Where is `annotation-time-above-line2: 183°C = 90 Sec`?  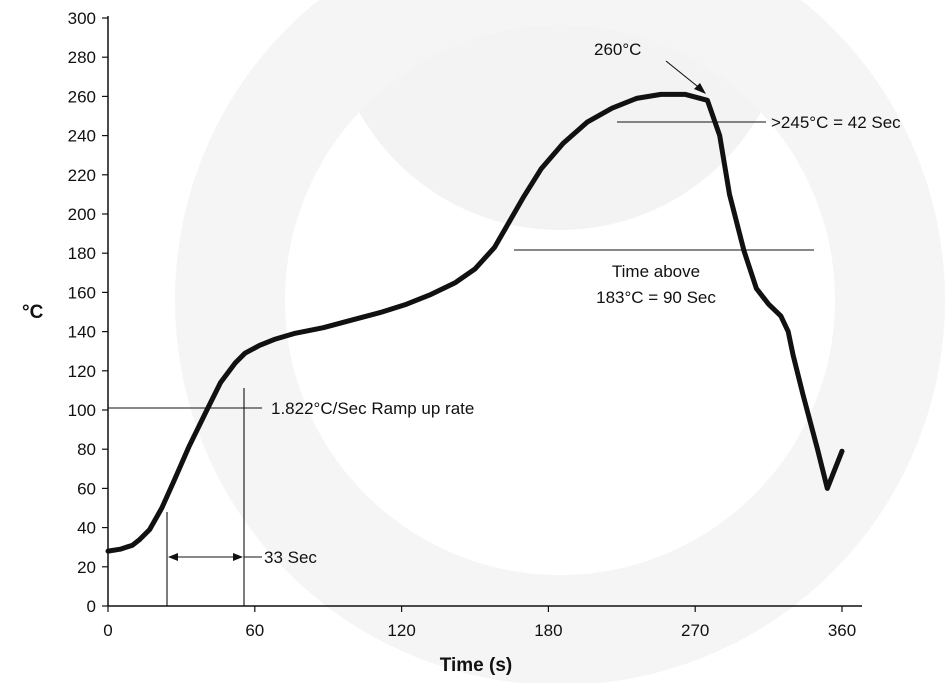
annotation-time-above-line2: 183°C = 90 Sec is located at coordinates (656, 297).